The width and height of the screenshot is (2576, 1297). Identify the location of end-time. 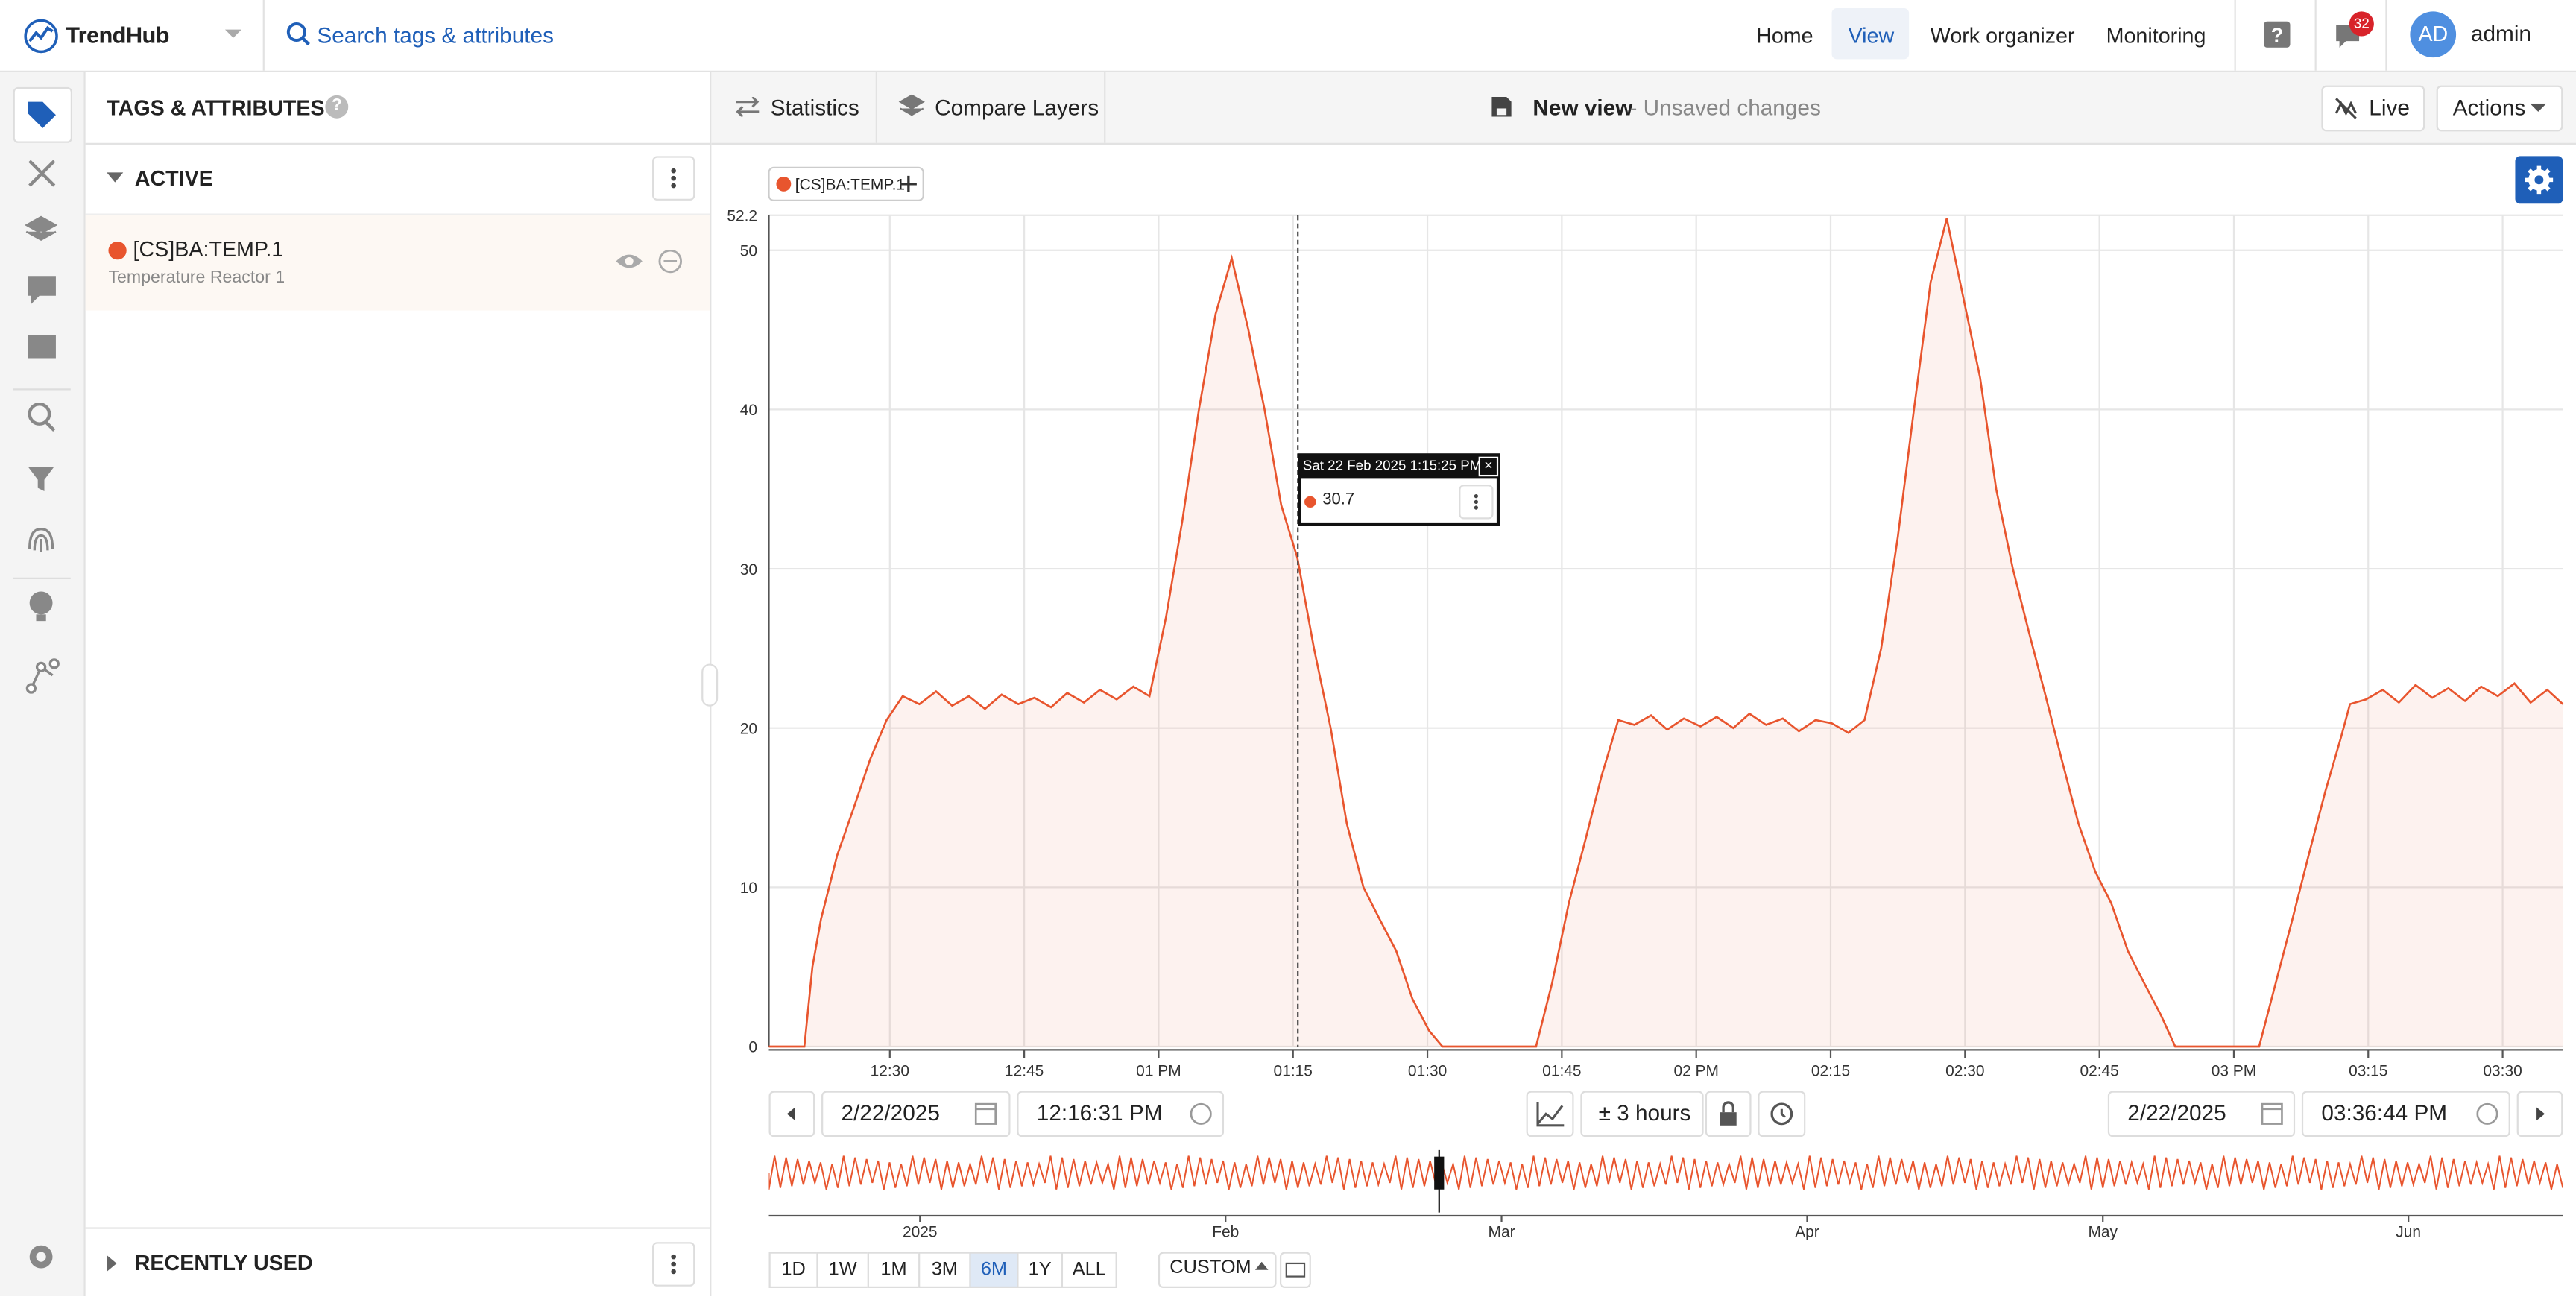
(2405, 1114).